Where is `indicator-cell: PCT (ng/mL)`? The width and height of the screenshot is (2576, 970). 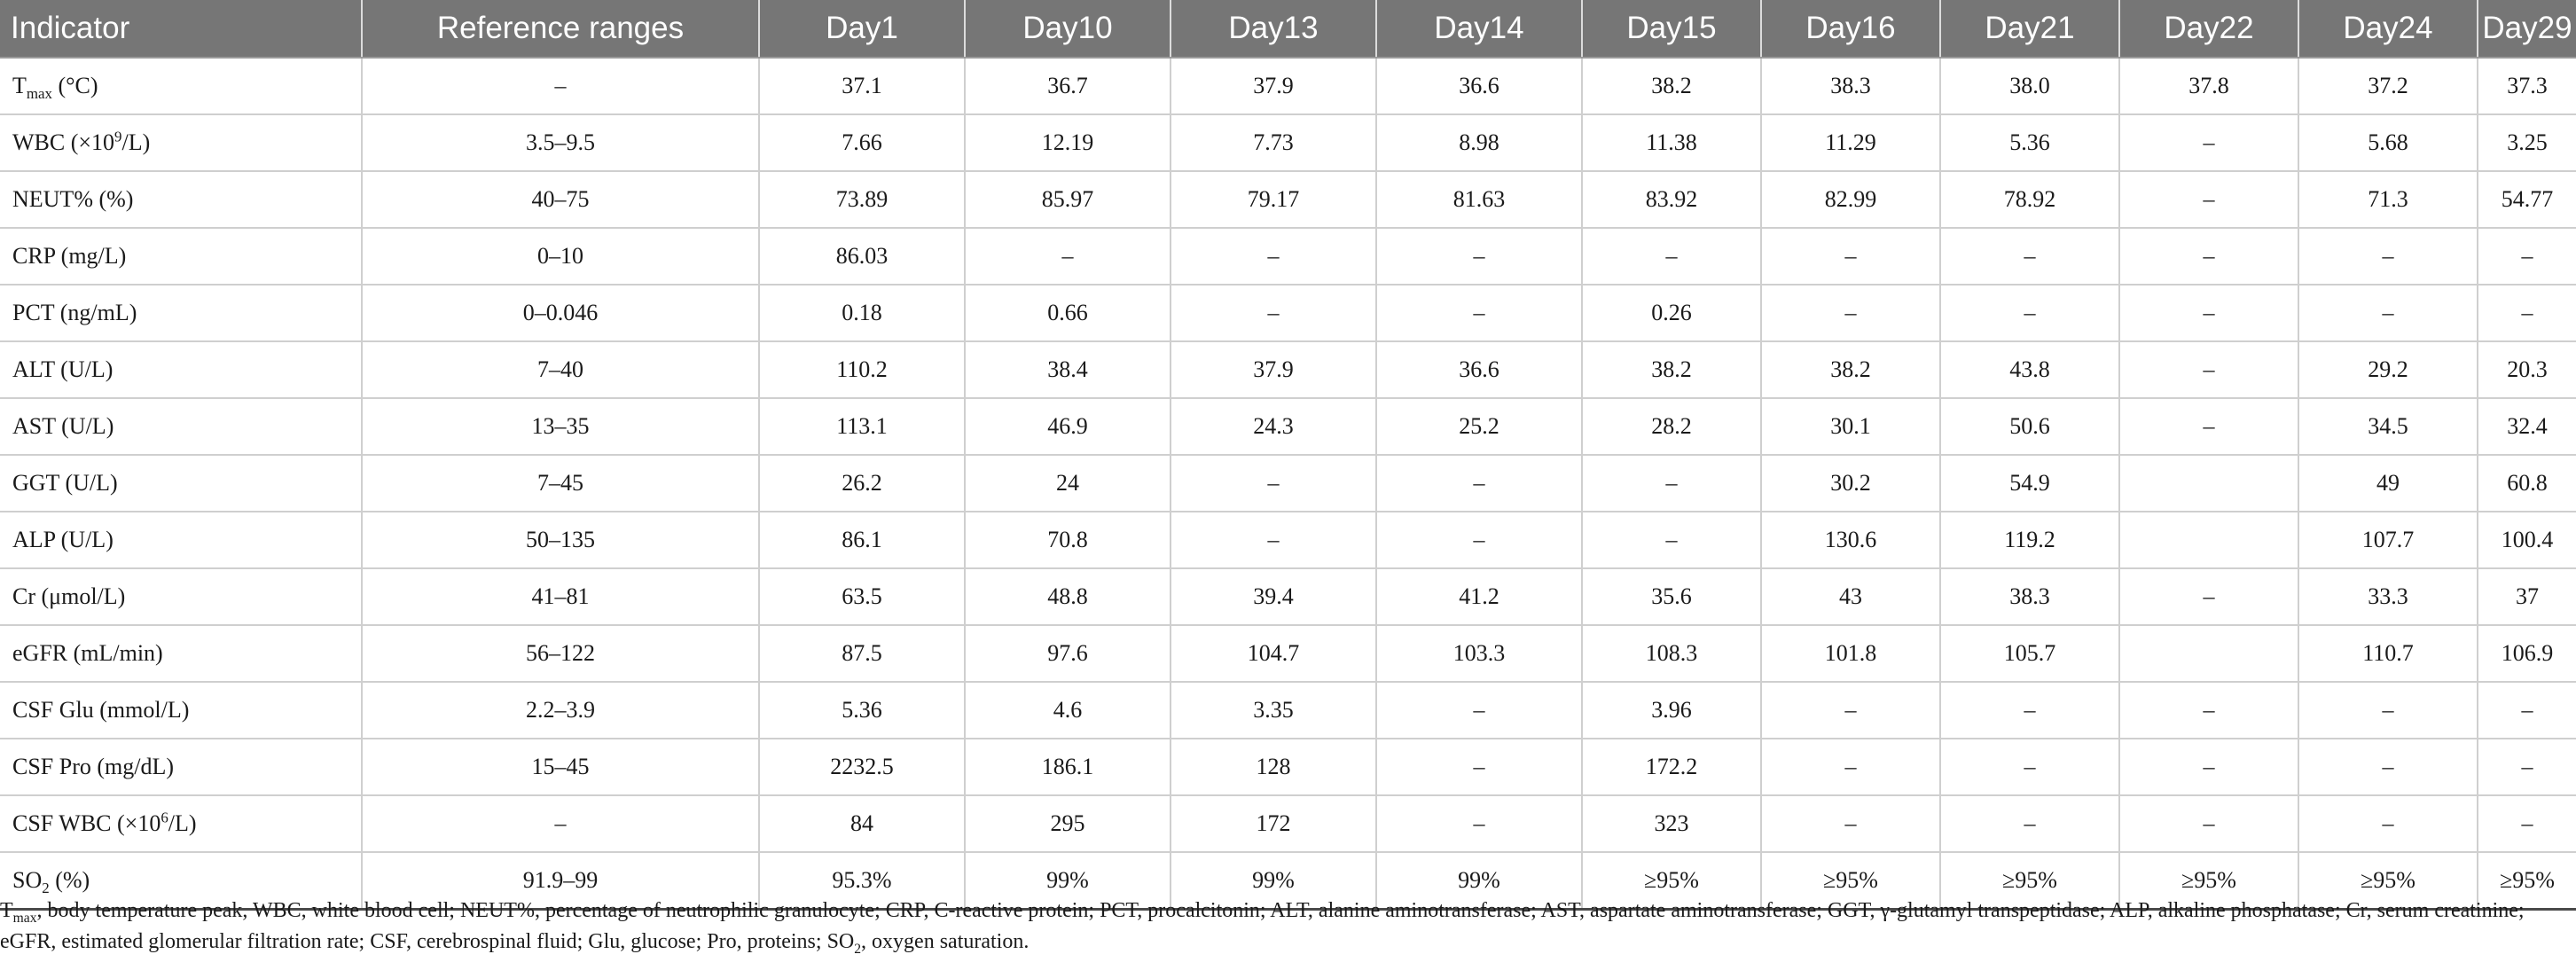 indicator-cell: PCT (ng/mL) is located at coordinates (181, 313).